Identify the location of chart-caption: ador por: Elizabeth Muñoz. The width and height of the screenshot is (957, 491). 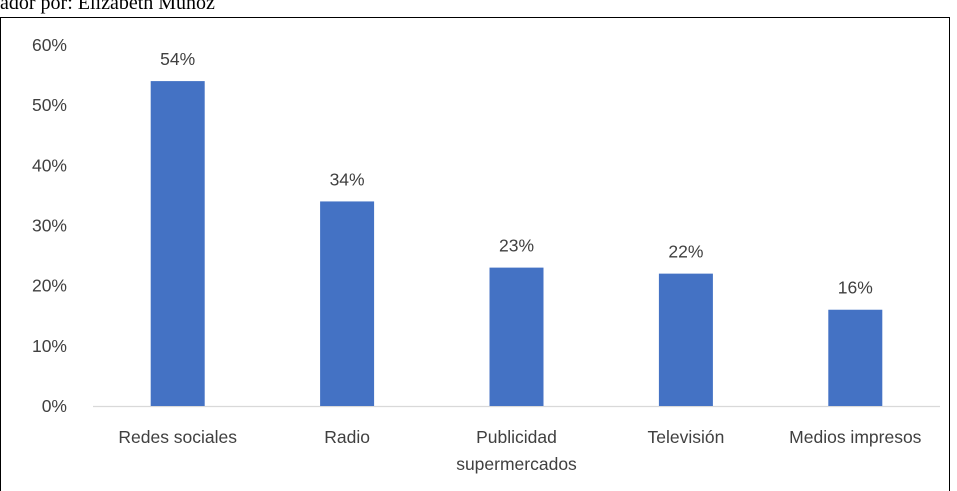
(107, 7).